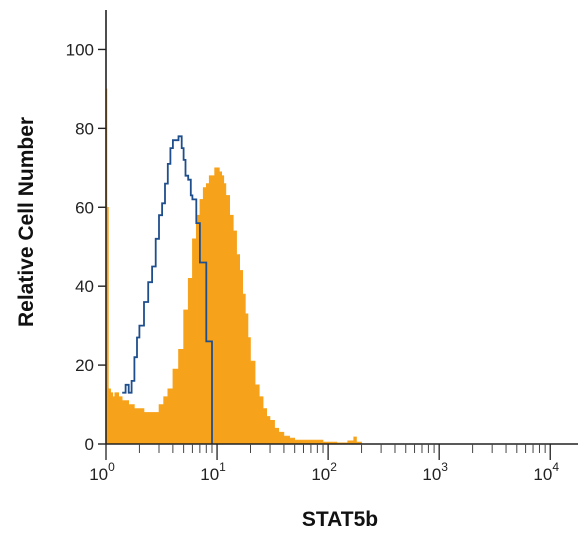 The image size is (586, 549). I want to click on x-tick-label: 10², so click(324, 472).